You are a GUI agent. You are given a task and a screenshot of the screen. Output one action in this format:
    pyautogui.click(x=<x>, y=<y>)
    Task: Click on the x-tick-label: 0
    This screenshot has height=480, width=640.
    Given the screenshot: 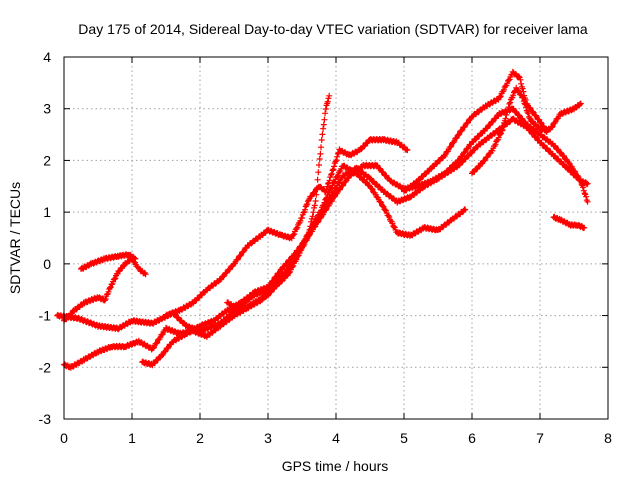 What is the action you would take?
    pyautogui.click(x=64, y=438)
    